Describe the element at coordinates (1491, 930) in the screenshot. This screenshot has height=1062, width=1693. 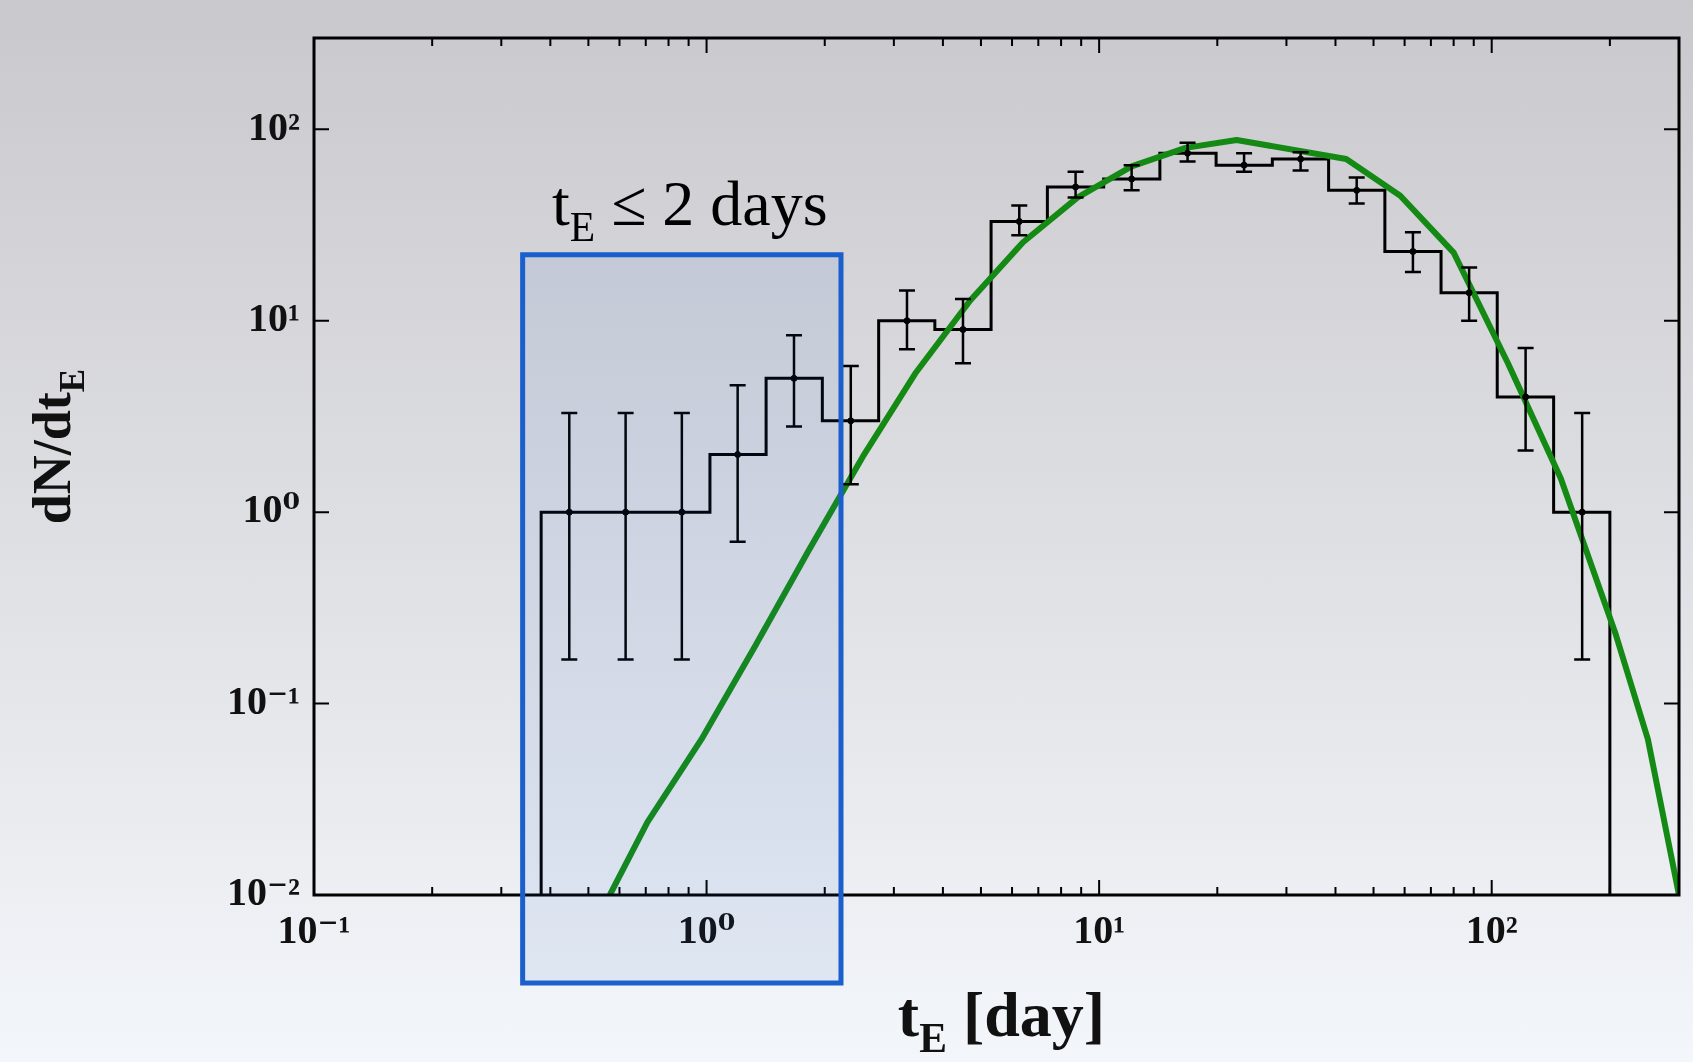
I see `x-tick-label: 10²` at that location.